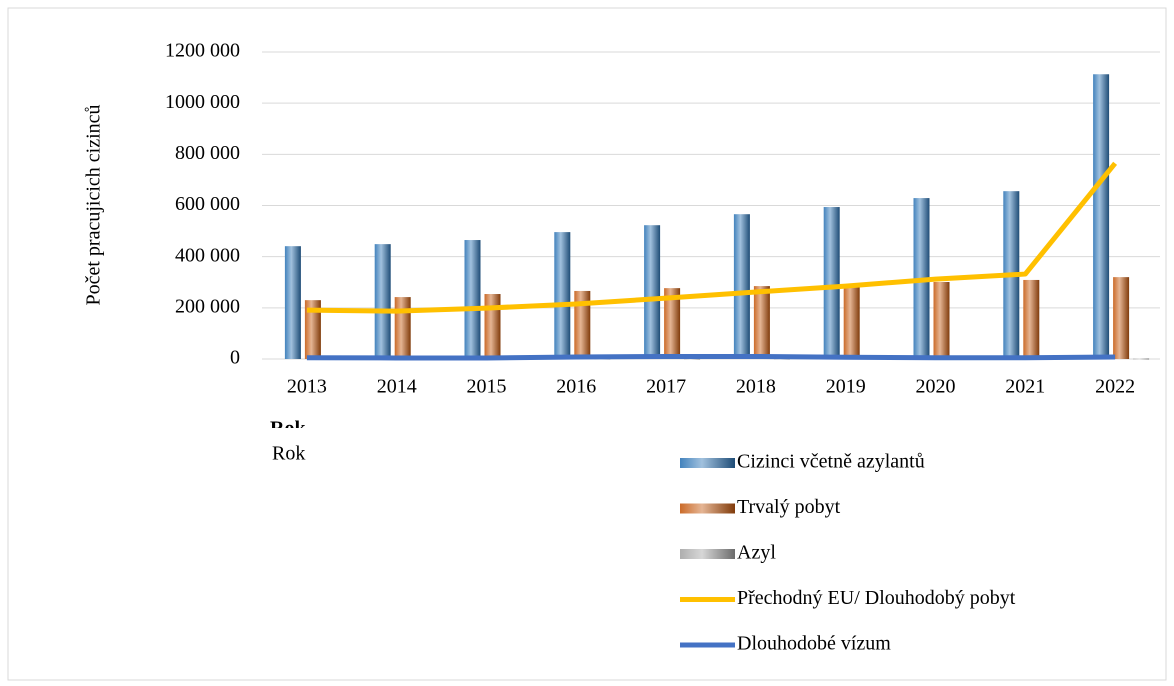 The width and height of the screenshot is (1174, 686). What do you see at coordinates (1115, 387) in the screenshot?
I see `x-tick-label: 2022` at bounding box center [1115, 387].